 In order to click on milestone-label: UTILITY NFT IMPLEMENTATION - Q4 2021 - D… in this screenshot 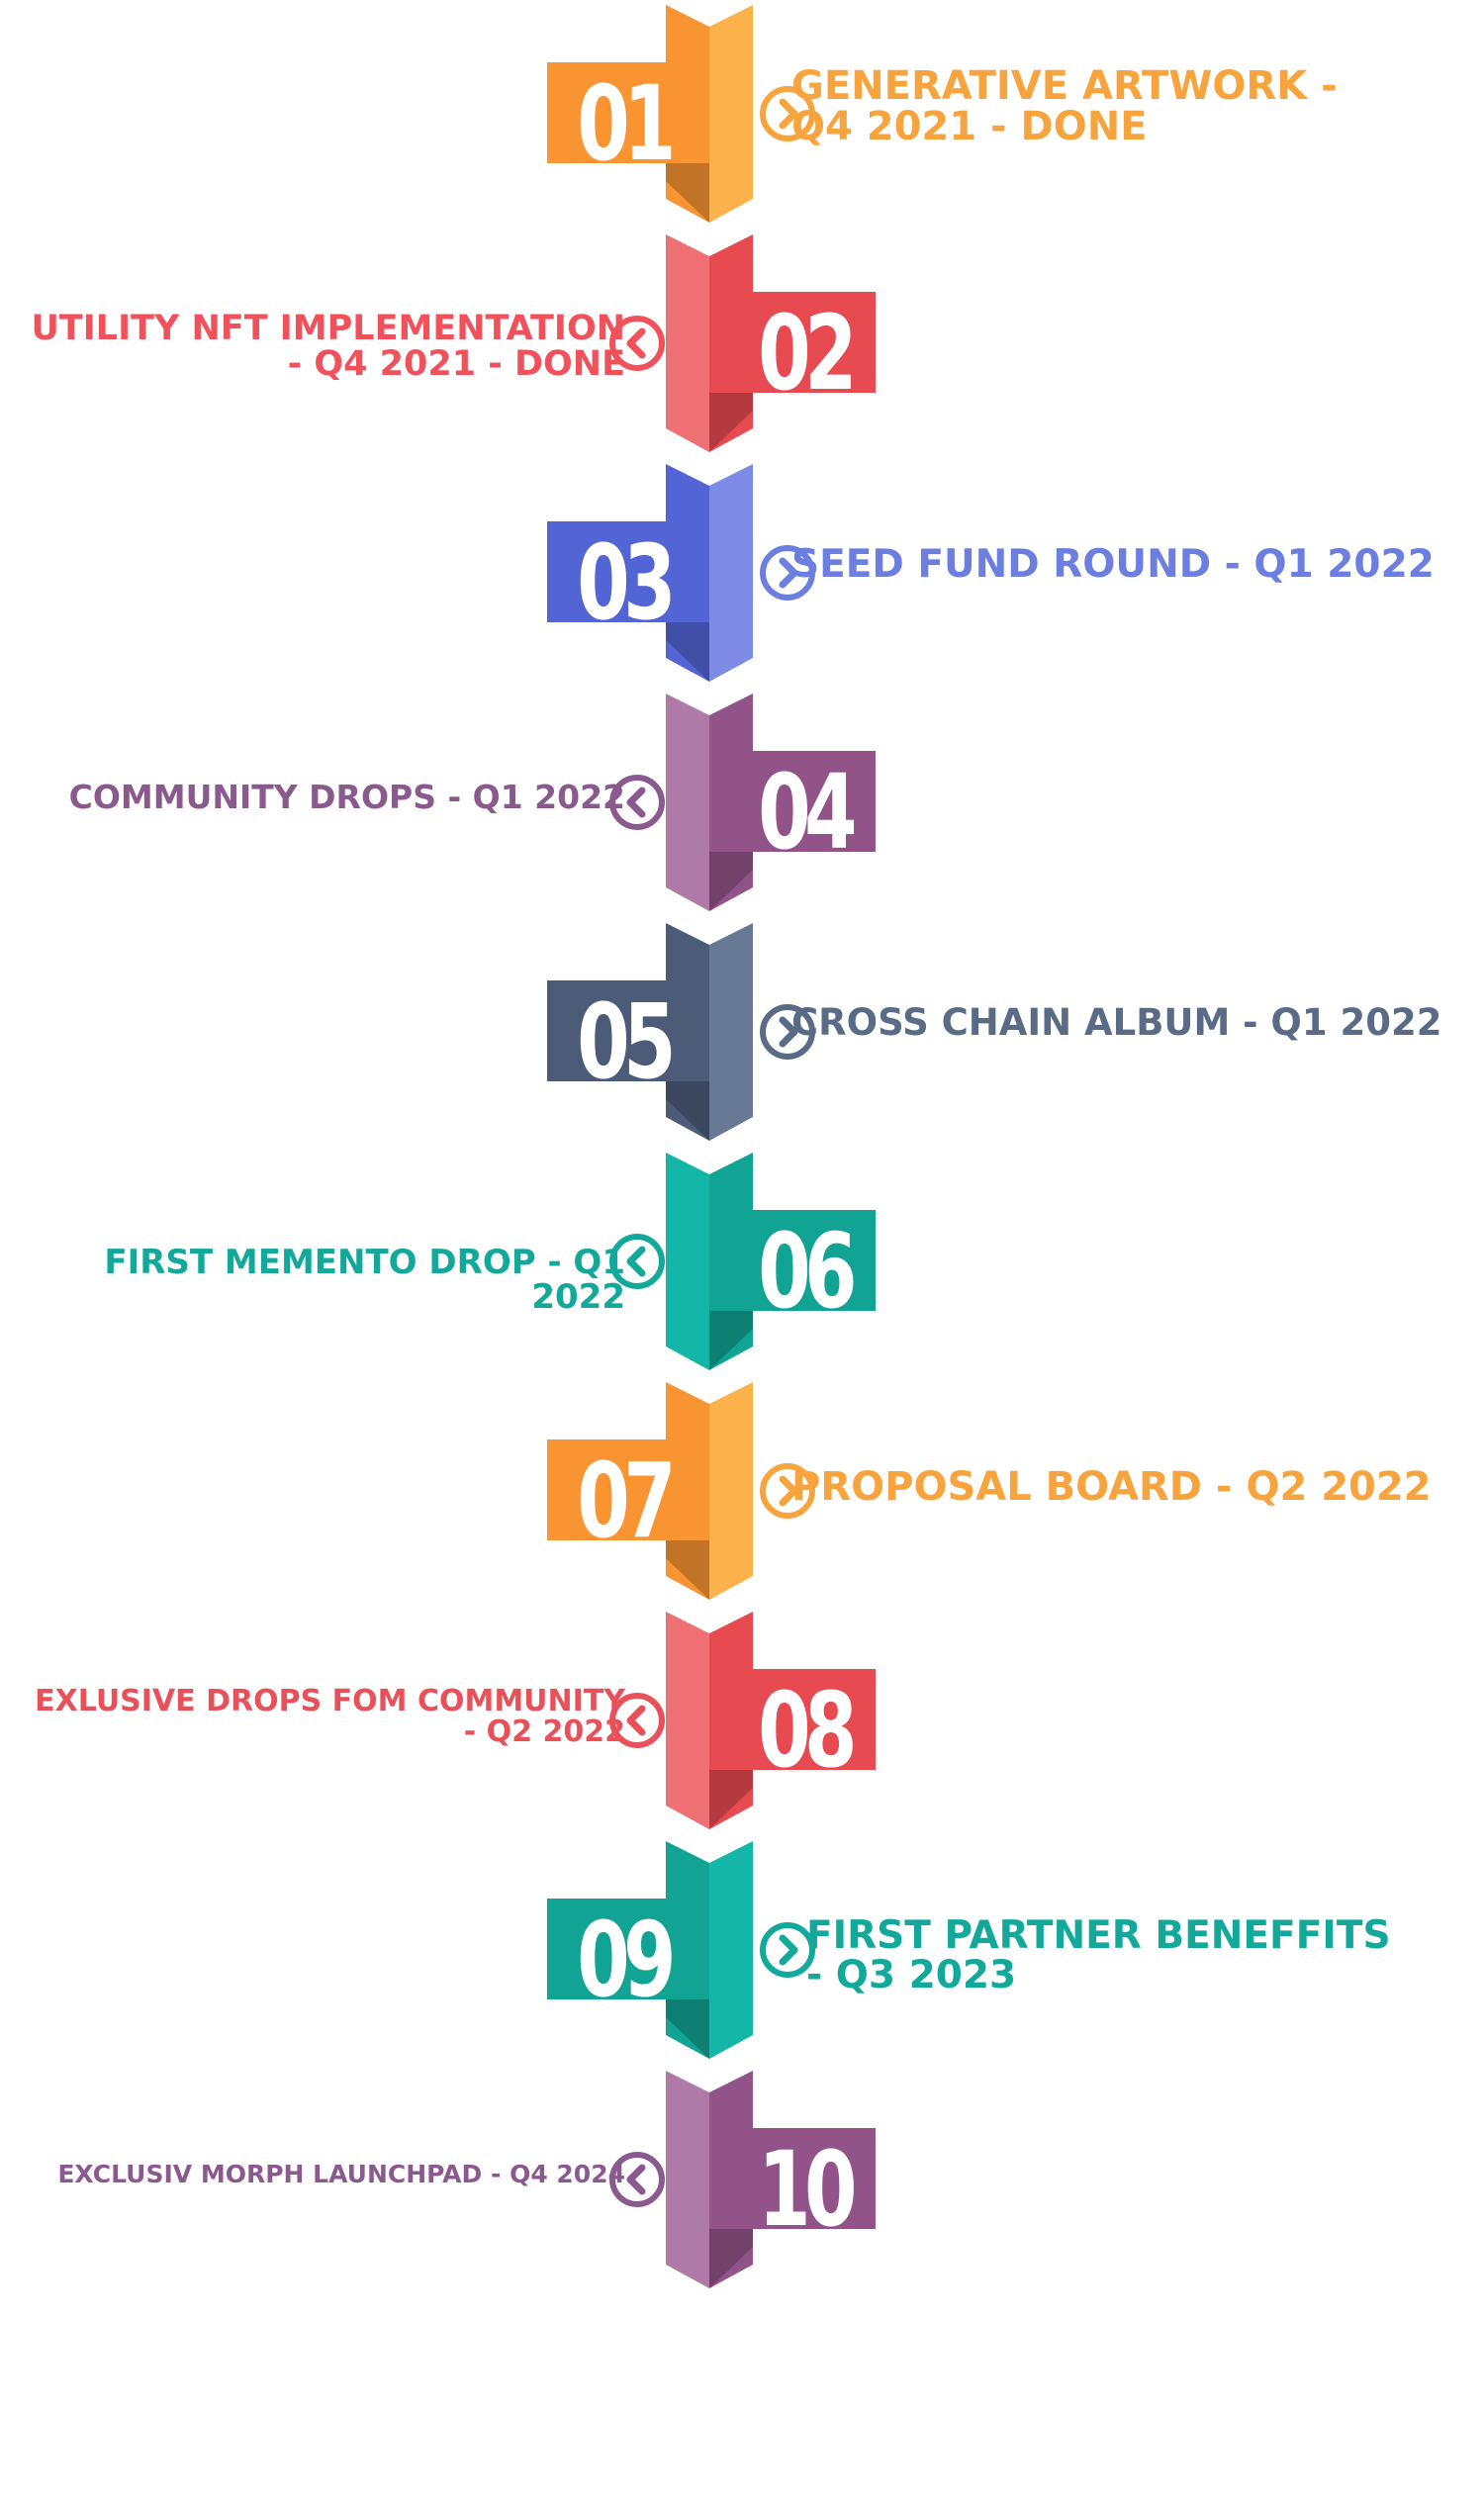, I will do `click(328, 346)`.